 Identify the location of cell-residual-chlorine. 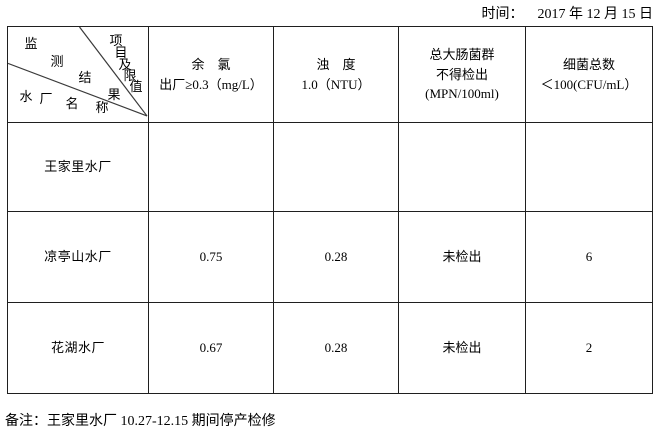
(211, 167).